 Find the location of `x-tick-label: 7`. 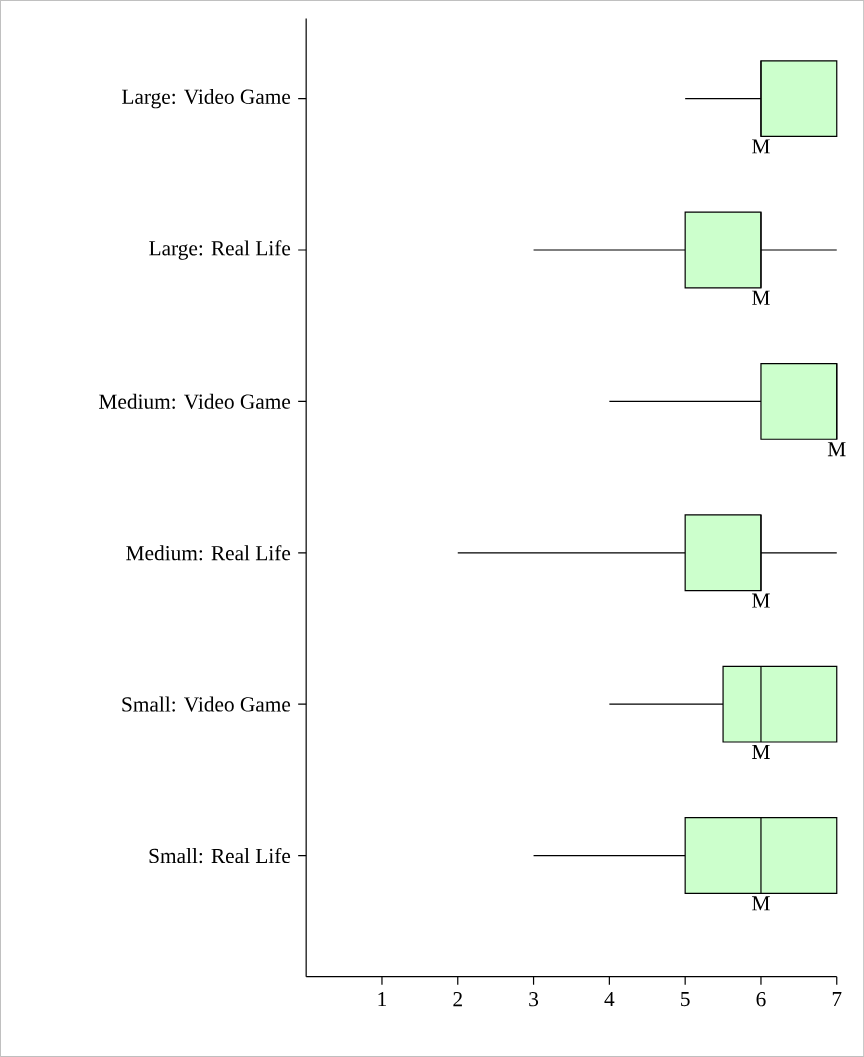

x-tick-label: 7 is located at coordinates (837, 999).